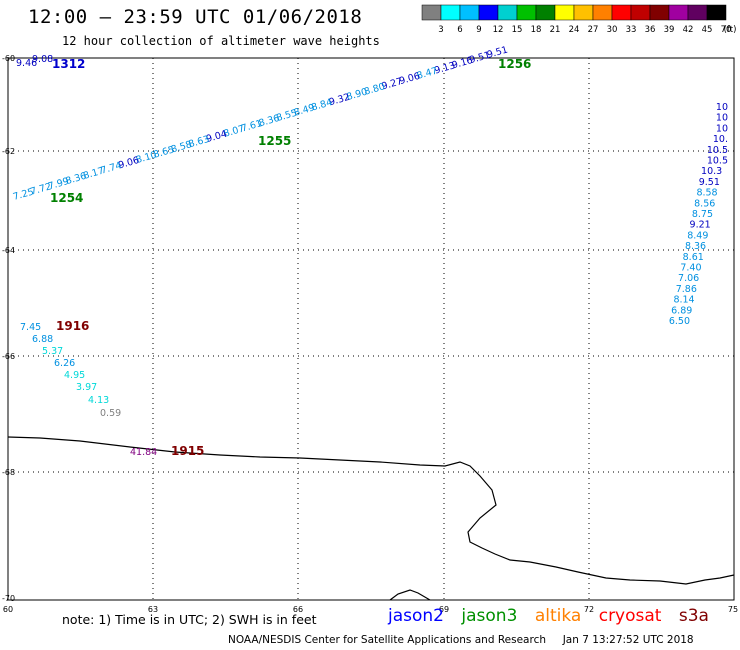  Describe the element at coordinates (195, 17) in the screenshot. I see `page-title: 12:00 – 23:59 UTC 01/06/2018` at that location.